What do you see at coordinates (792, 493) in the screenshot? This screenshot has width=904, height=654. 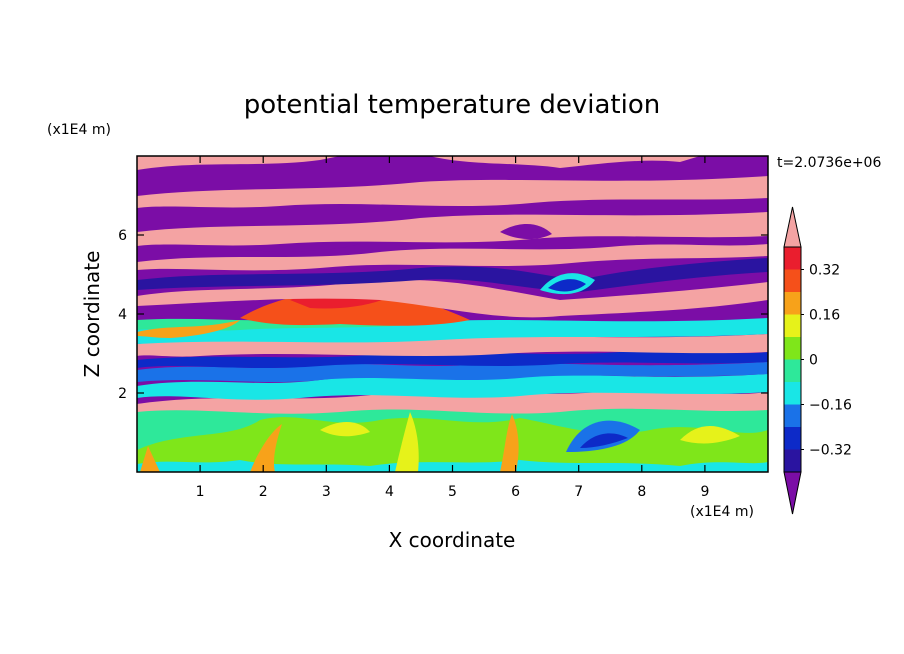 I see `colorbar-extend-min` at bounding box center [792, 493].